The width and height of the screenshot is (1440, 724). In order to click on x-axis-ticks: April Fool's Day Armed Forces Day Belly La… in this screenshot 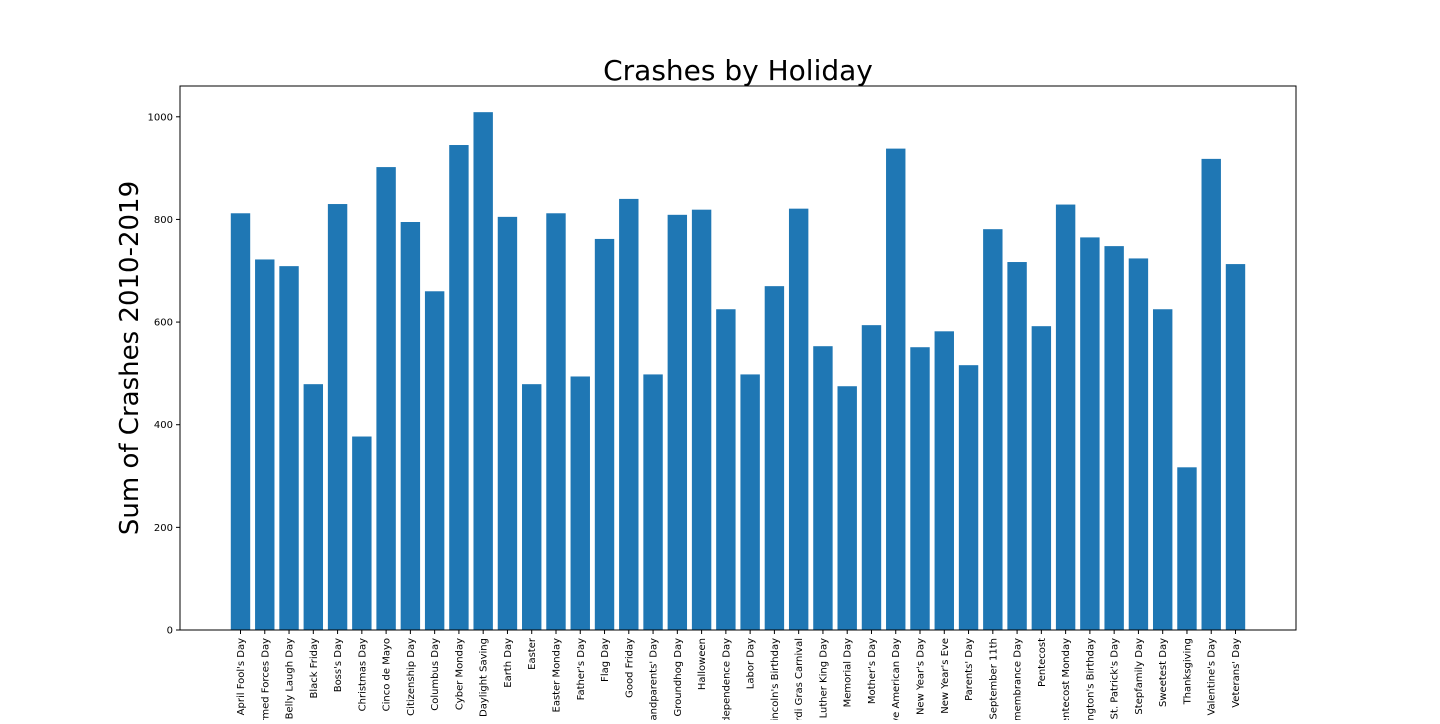, I will do `click(739, 677)`.